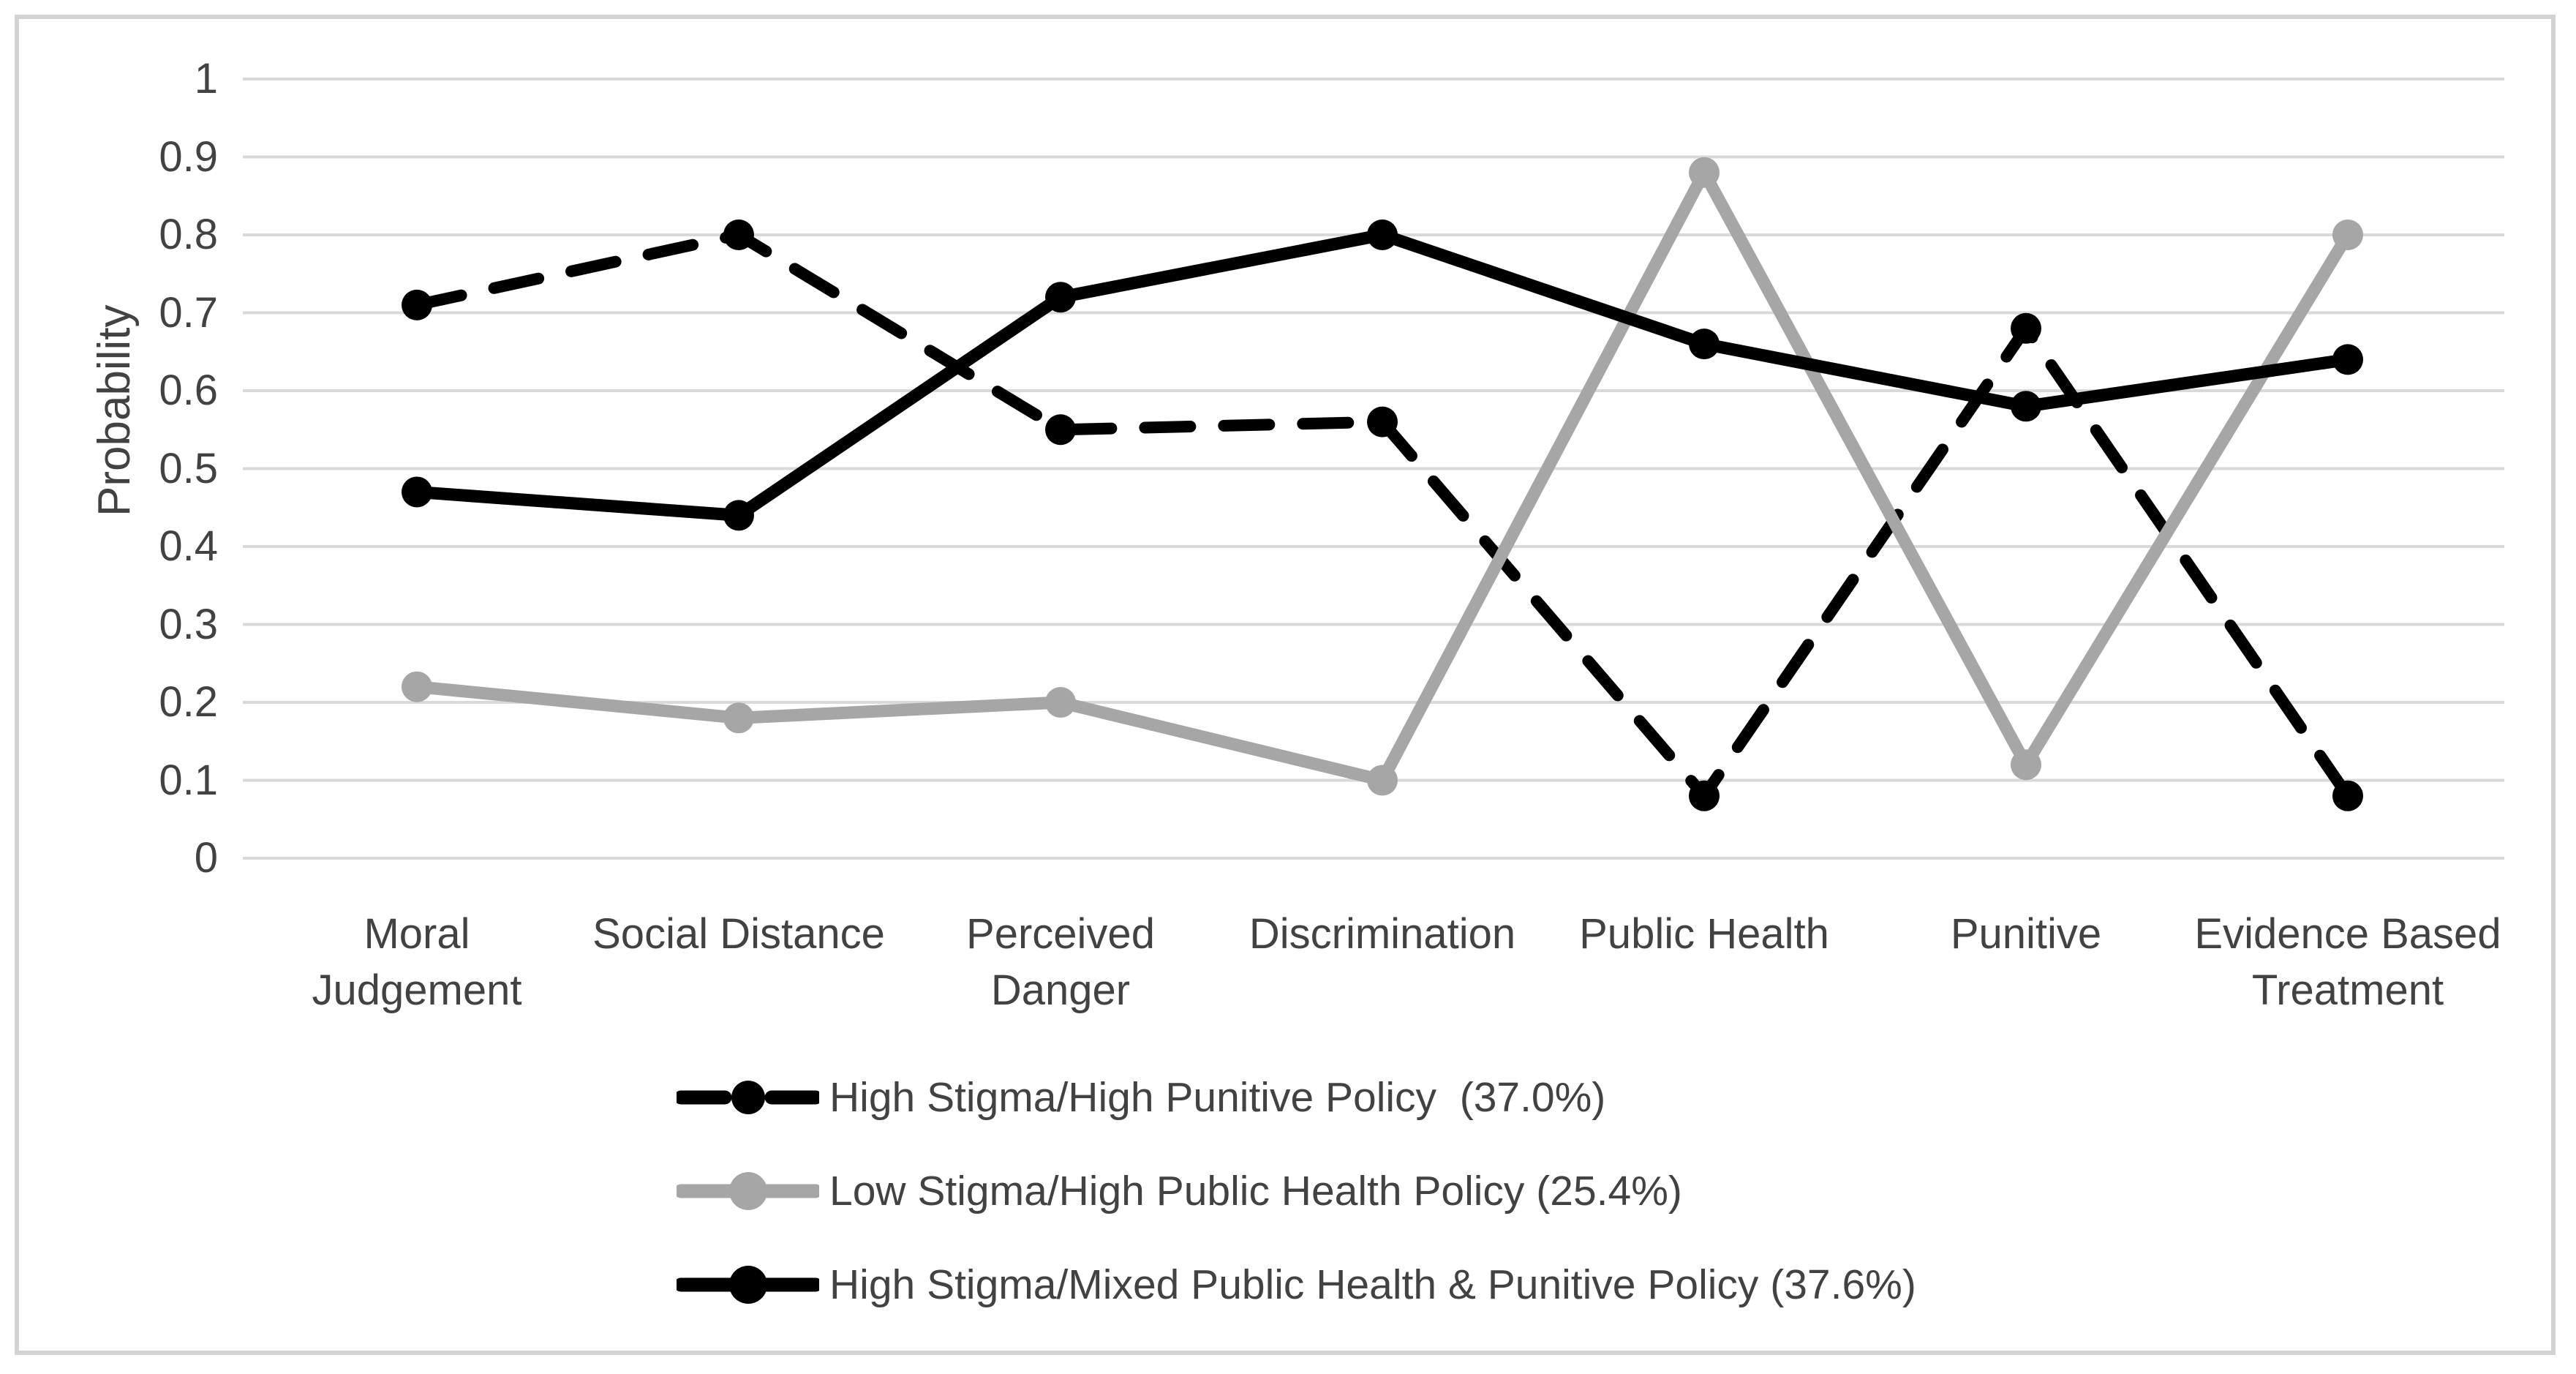 This screenshot has height=1374, width=2576. Describe the element at coordinates (417, 962) in the screenshot. I see `category-label: Moral Judgement` at that location.